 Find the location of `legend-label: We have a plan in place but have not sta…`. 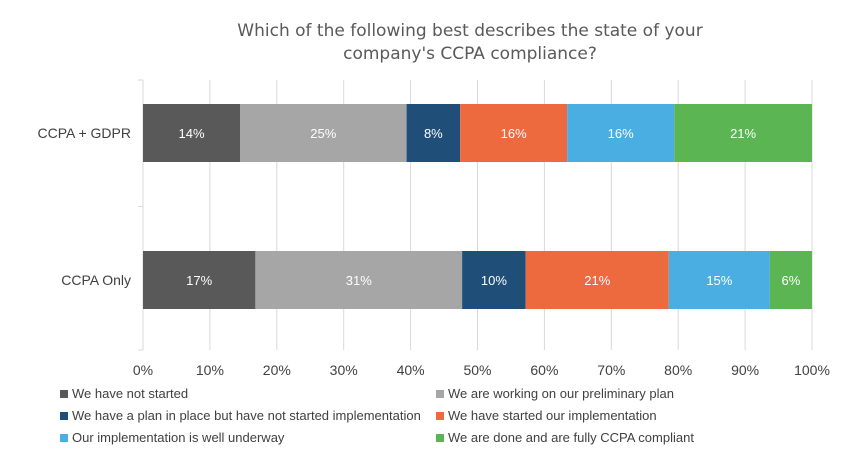

legend-label: We have a plan in place but have not sta… is located at coordinates (246, 415).